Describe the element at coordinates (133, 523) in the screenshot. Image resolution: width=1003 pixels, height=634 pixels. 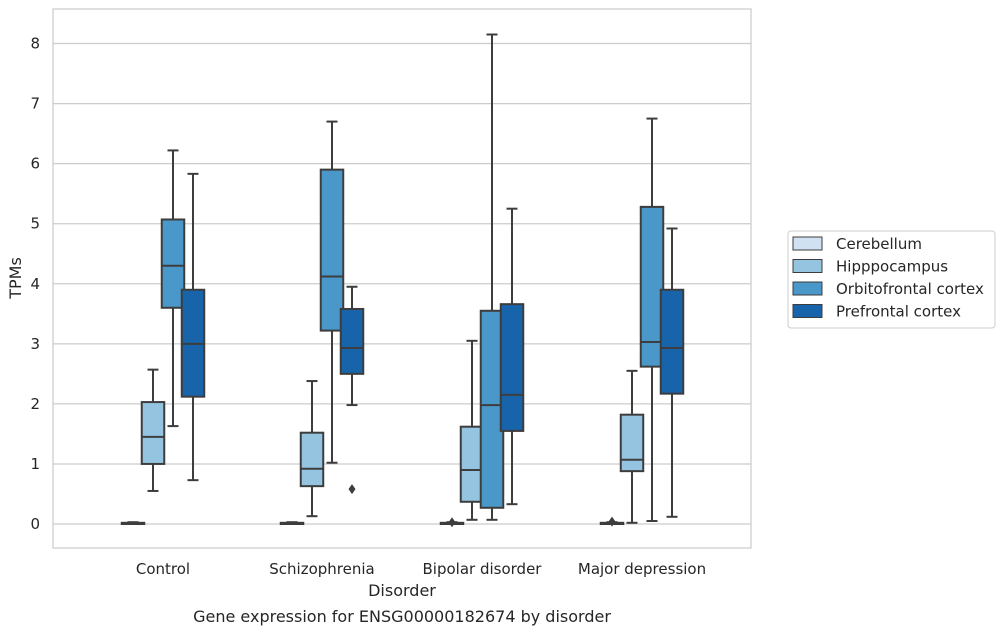
I see `box-cerebellum-control` at that location.